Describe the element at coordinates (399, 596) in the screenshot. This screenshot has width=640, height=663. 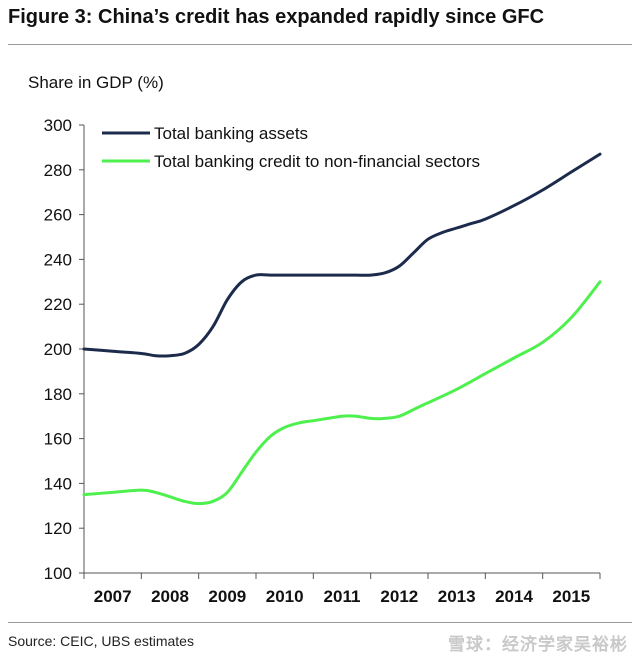
I see `x-tick-label: 2012` at that location.